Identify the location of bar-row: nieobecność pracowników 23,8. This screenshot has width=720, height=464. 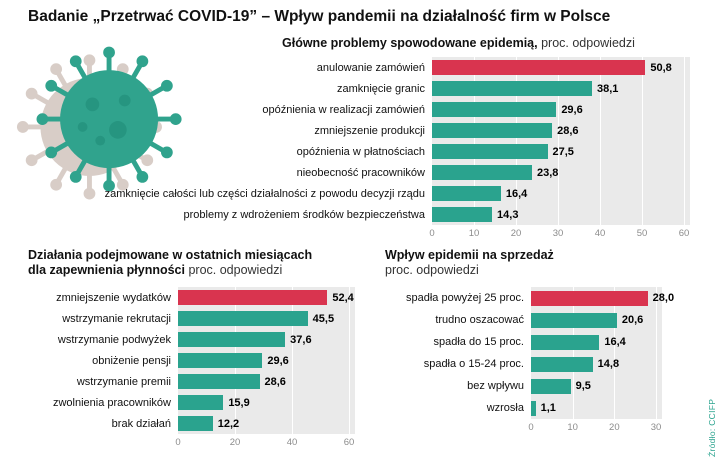
(356, 172).